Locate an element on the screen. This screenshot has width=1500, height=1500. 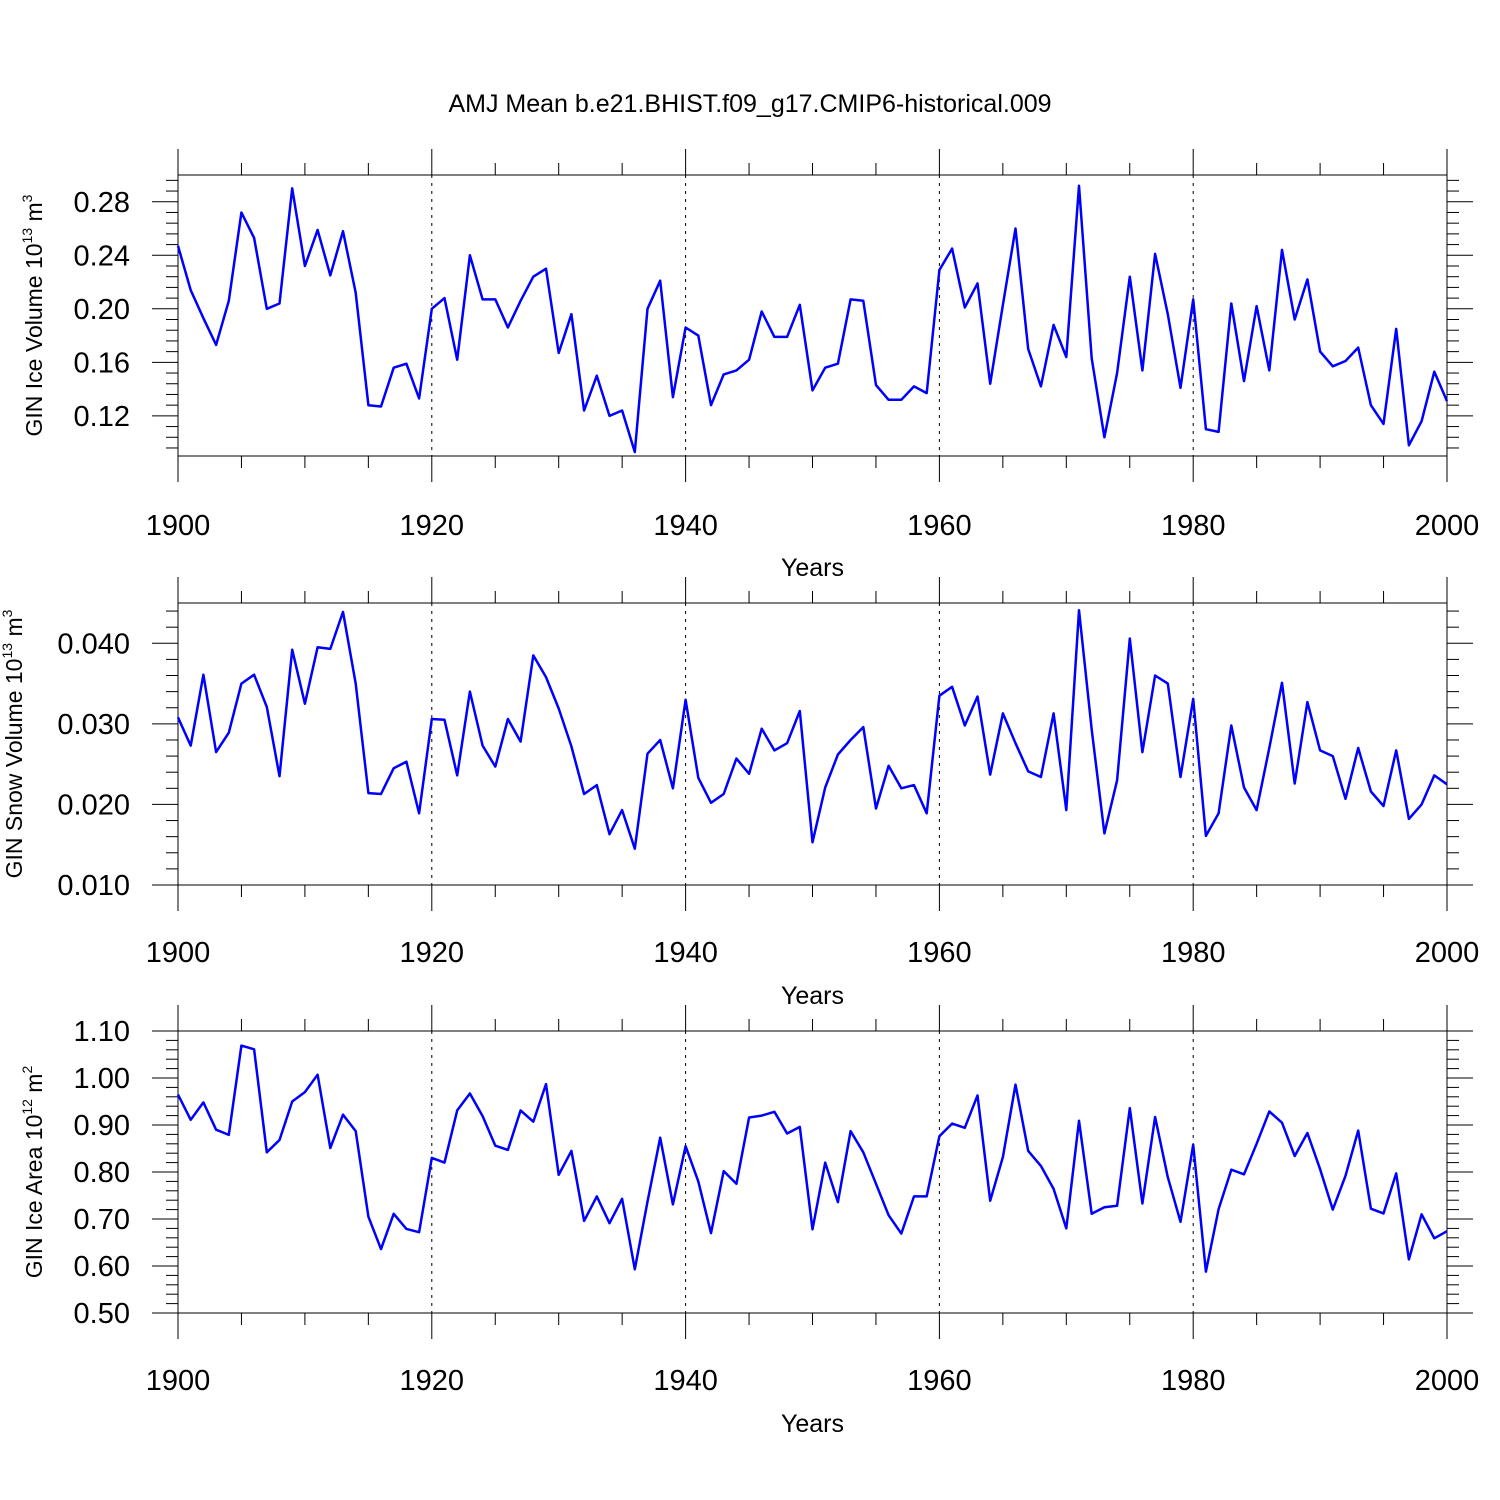
y-tick-label: 0.030 is located at coordinates (93, 725).